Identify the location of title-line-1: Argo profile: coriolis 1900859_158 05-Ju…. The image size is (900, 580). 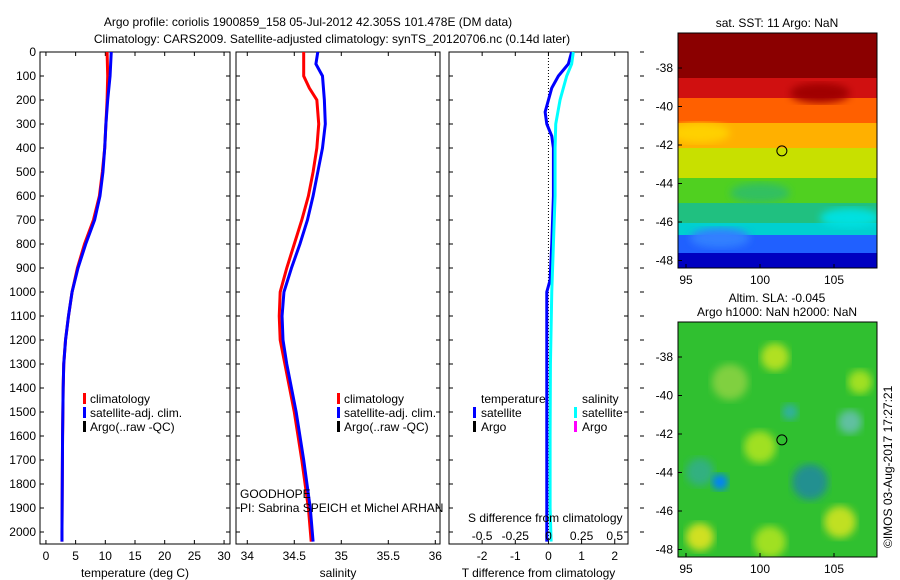
(308, 22).